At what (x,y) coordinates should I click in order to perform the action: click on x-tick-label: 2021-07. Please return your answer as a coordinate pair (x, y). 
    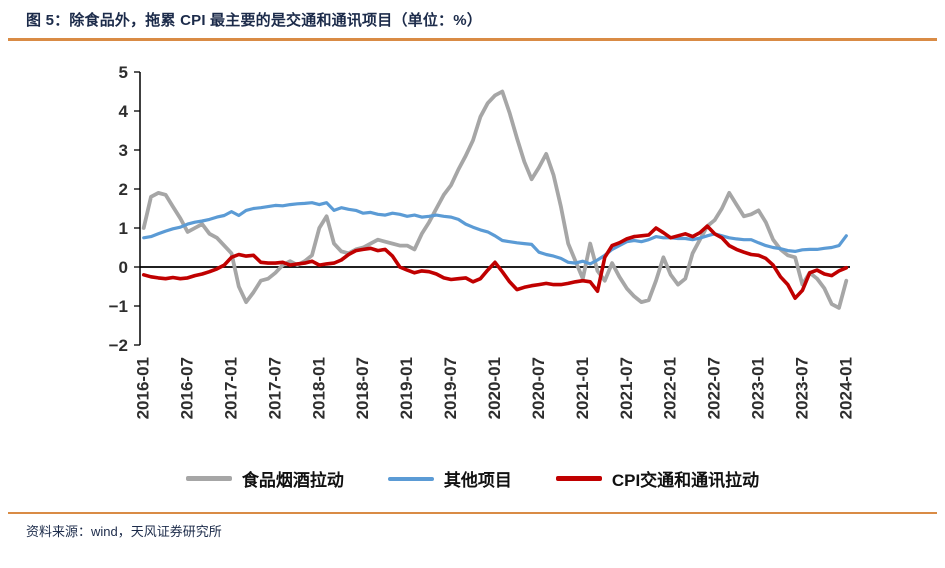
    Looking at the image, I should click on (626, 388).